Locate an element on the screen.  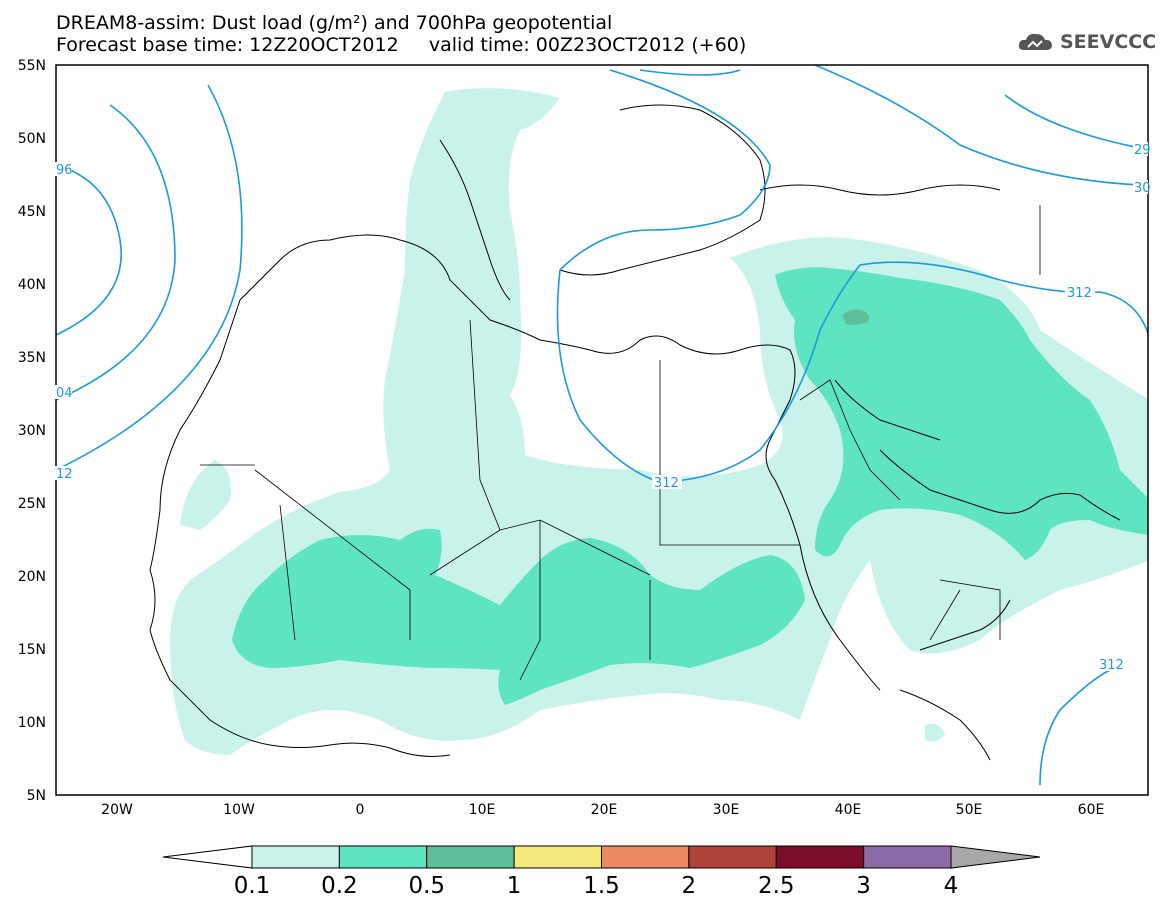
lon-label: 30E is located at coordinates (726, 810).